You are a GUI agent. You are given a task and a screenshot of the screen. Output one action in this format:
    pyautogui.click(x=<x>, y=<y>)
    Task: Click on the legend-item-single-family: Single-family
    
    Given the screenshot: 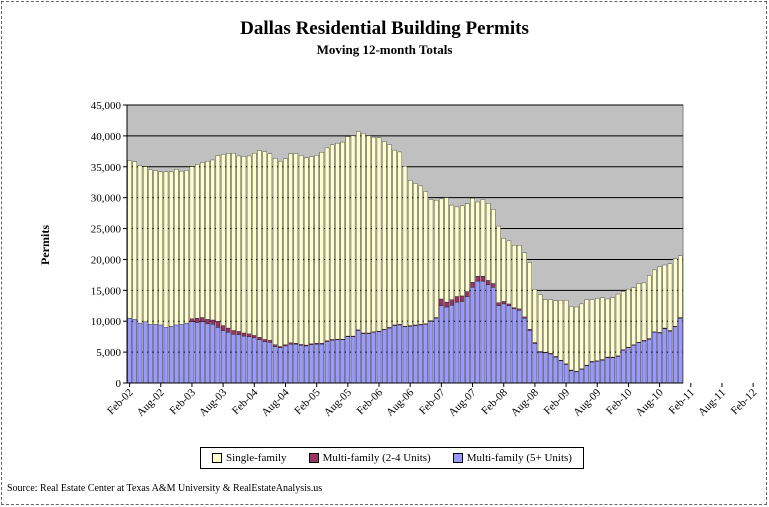 What is the action you would take?
    pyautogui.click(x=249, y=458)
    